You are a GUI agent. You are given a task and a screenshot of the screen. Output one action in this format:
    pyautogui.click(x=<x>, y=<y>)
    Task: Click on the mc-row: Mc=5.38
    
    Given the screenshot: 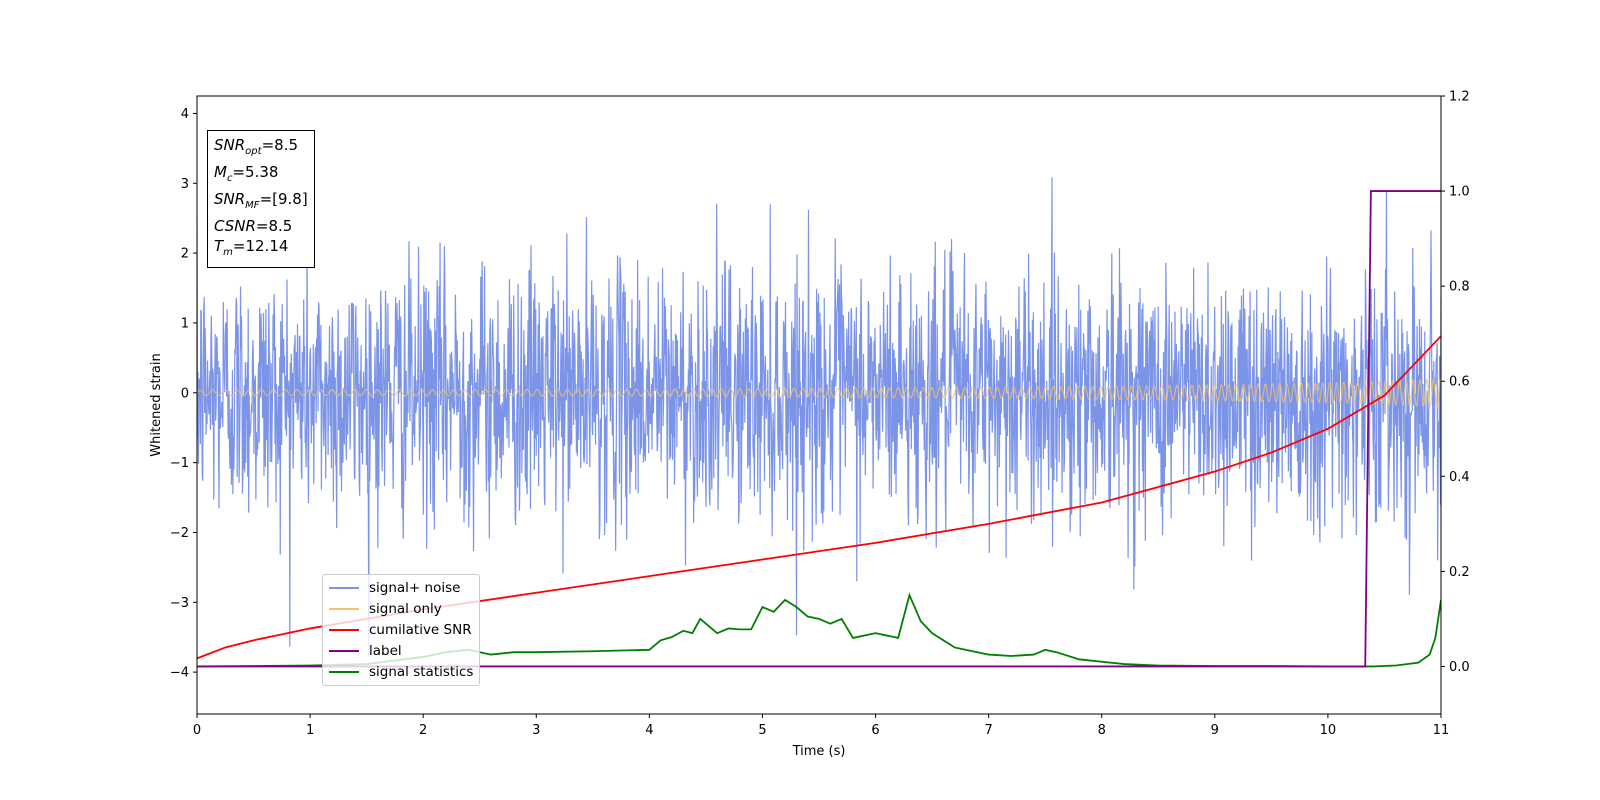 What is the action you would take?
    pyautogui.click(x=261, y=175)
    